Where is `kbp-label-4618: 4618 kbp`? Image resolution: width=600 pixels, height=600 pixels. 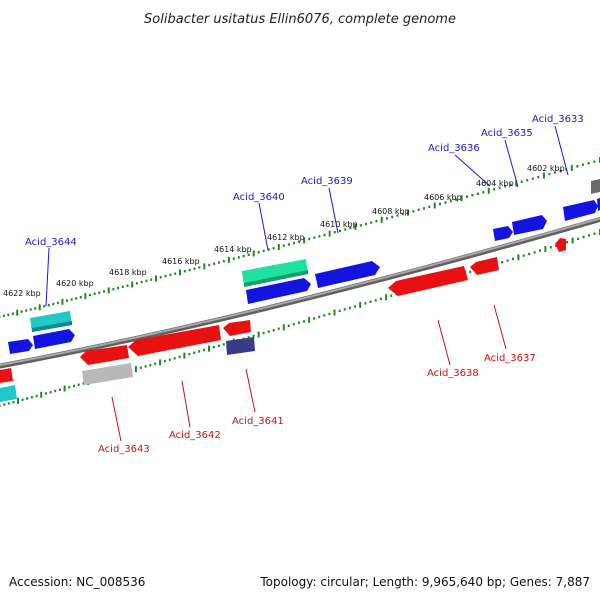
kbp-label-4618: 4618 kbp is located at coordinates (128, 272).